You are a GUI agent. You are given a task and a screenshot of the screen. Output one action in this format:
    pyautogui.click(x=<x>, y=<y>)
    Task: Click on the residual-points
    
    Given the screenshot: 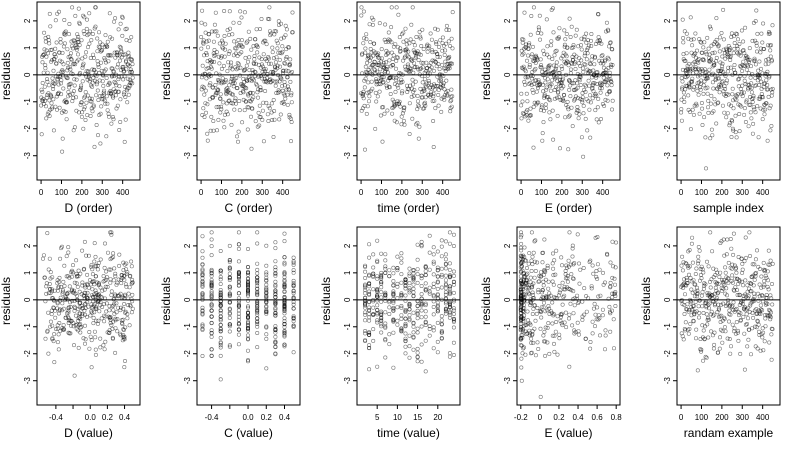 What is the action you would take?
    pyautogui.click(x=409, y=302)
    